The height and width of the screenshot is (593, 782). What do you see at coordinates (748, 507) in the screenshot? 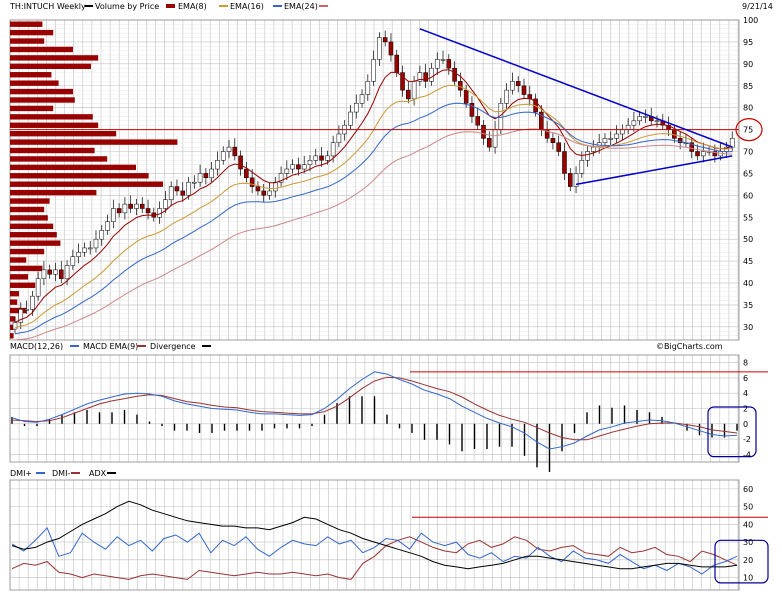
I see `dmi-tick-label: 50` at bounding box center [748, 507].